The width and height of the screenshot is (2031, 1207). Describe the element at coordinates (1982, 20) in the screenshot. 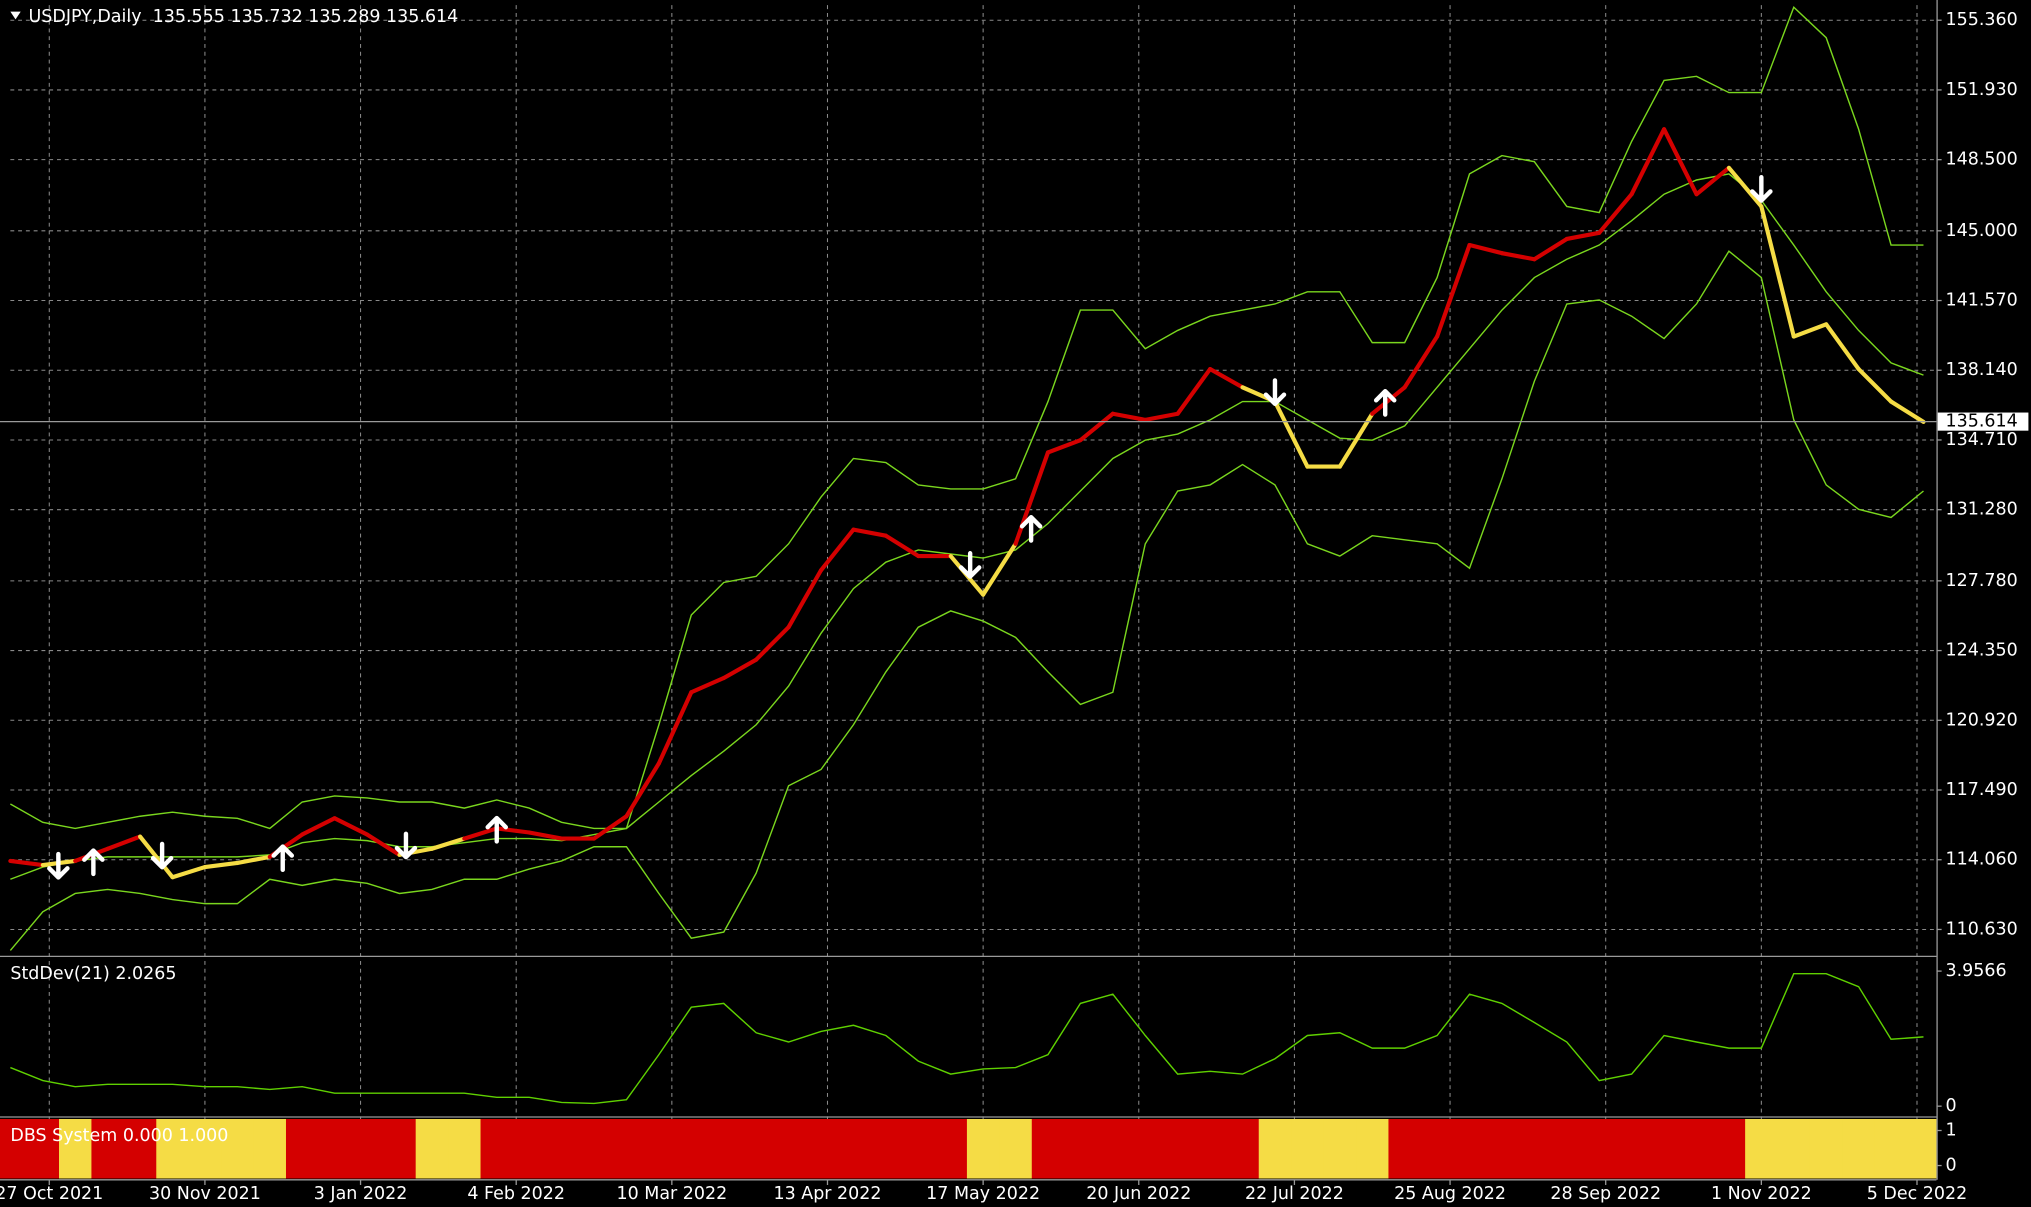

I see `y-tick-label: 155.360` at that location.